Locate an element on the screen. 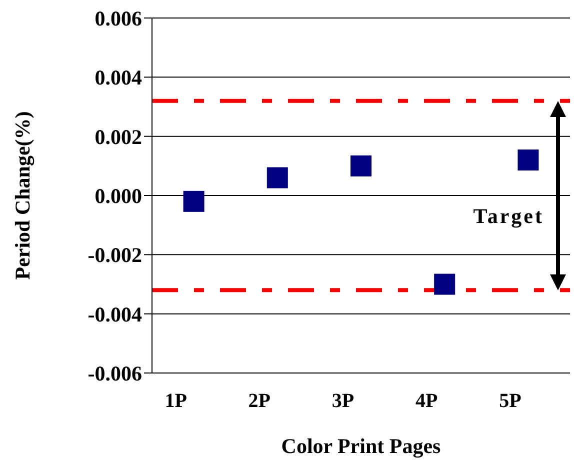 Image resolution: width=574 pixels, height=470 pixels. y-tick-label: 0.006 is located at coordinates (118, 18).